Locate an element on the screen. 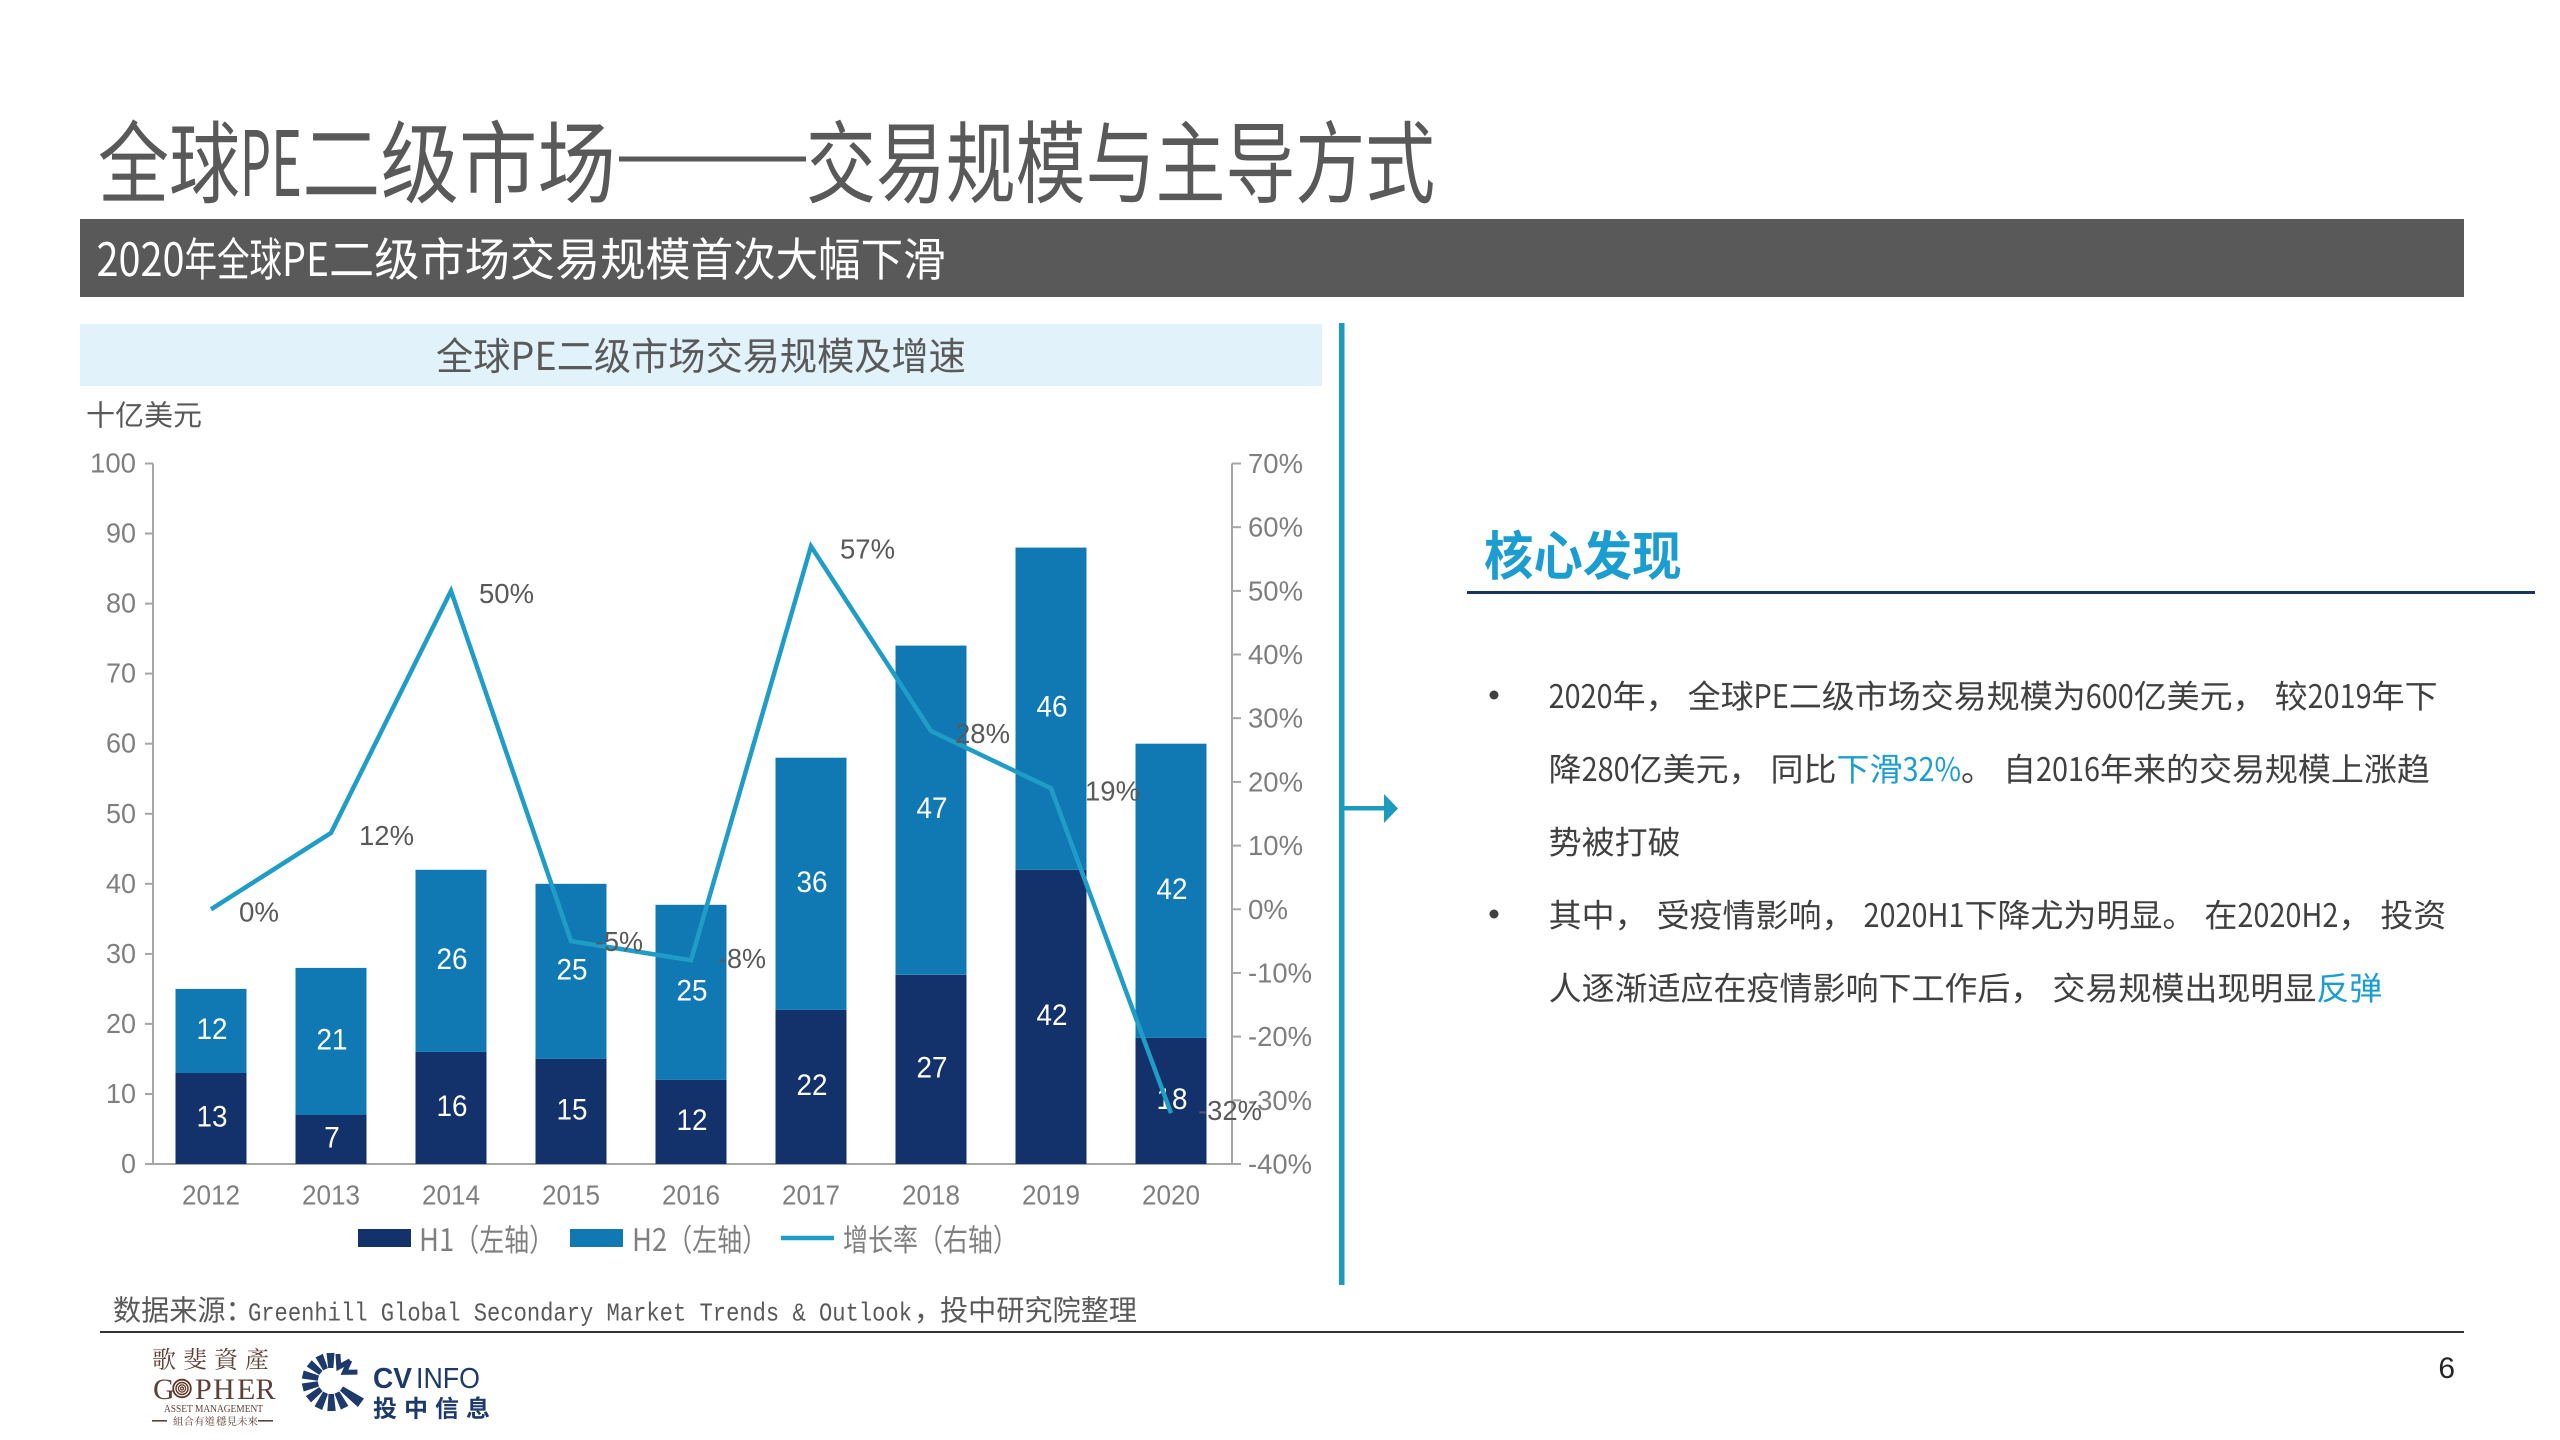 The image size is (2560, 1440). svg-text: 10% is located at coordinates (1275, 845).